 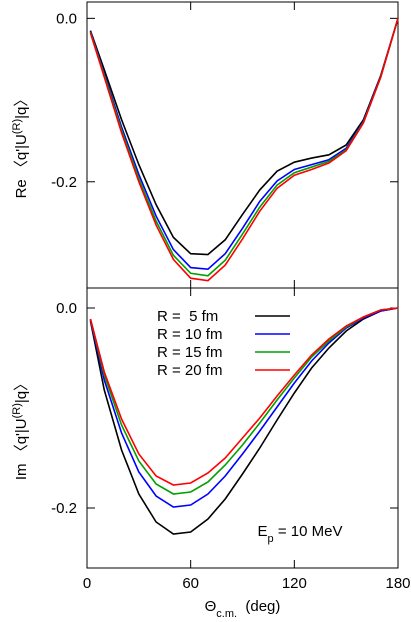 I want to click on legend-label: R = 20 fm, so click(x=189, y=370).